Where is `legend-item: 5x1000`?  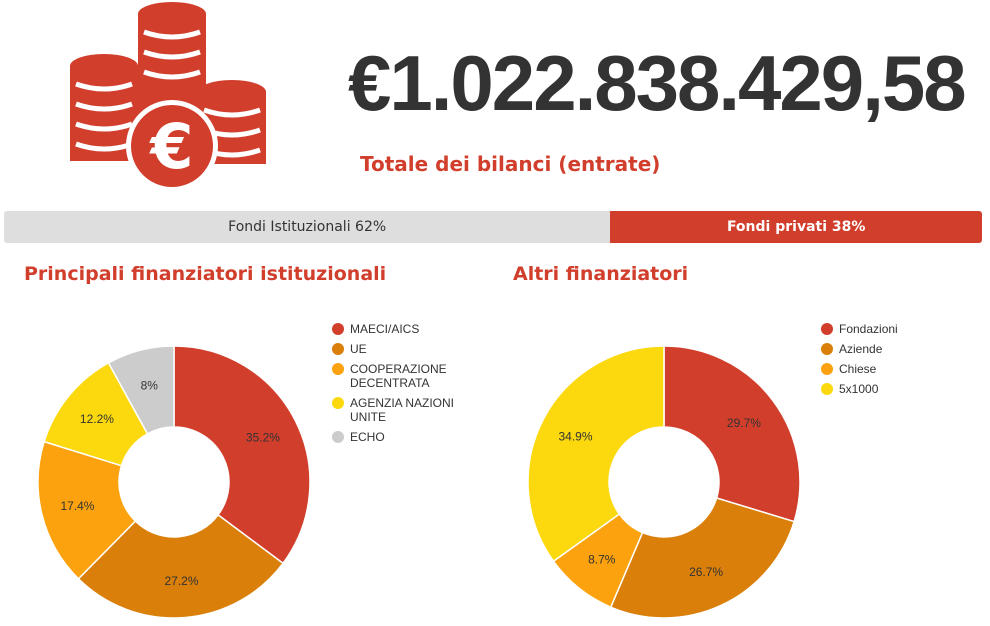
legend-item: 5x1000 is located at coordinates (891, 389).